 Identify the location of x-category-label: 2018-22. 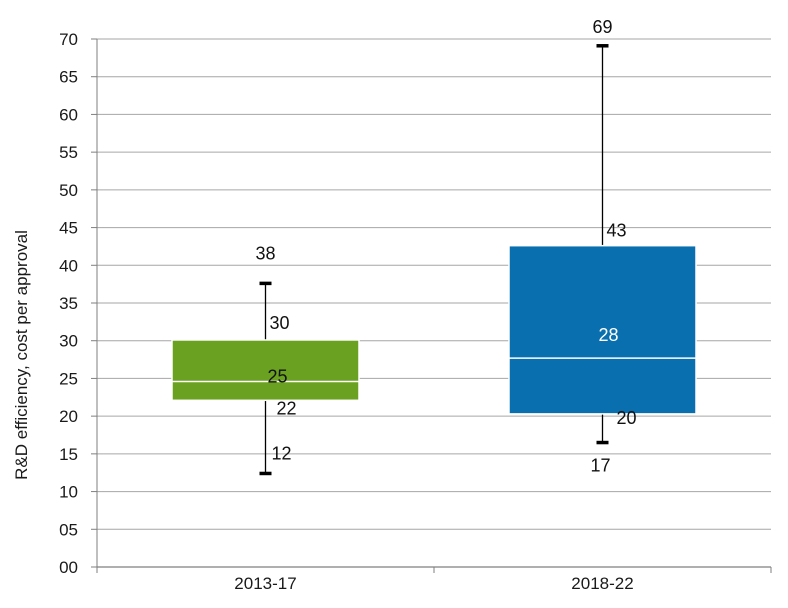
(602, 583).